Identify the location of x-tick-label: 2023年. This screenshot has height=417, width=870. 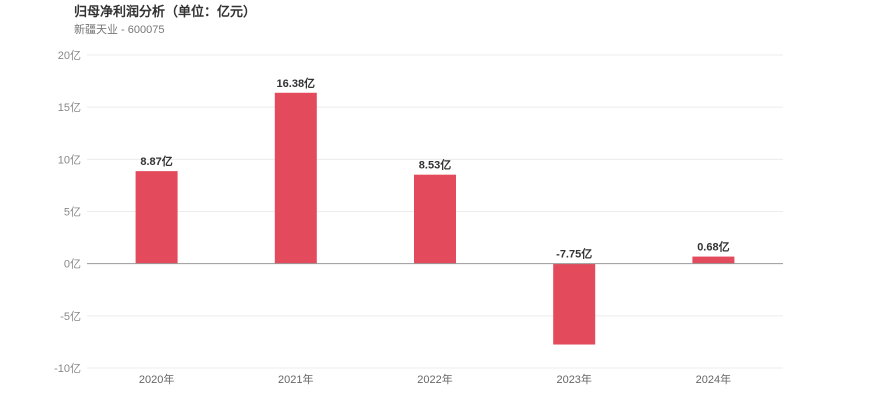
(573, 379).